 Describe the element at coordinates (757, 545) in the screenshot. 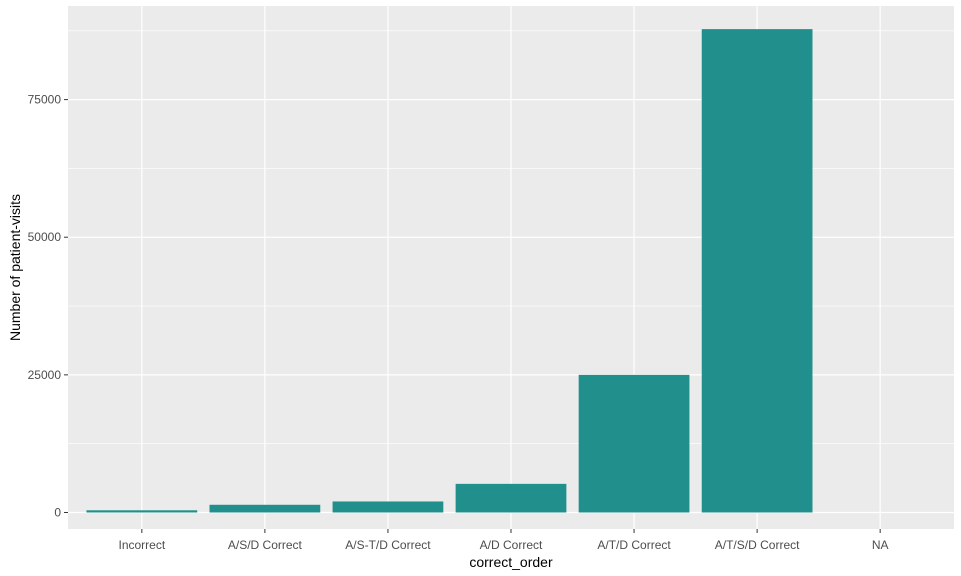

I see `x-tick-label: A/T/S/D Correct` at that location.